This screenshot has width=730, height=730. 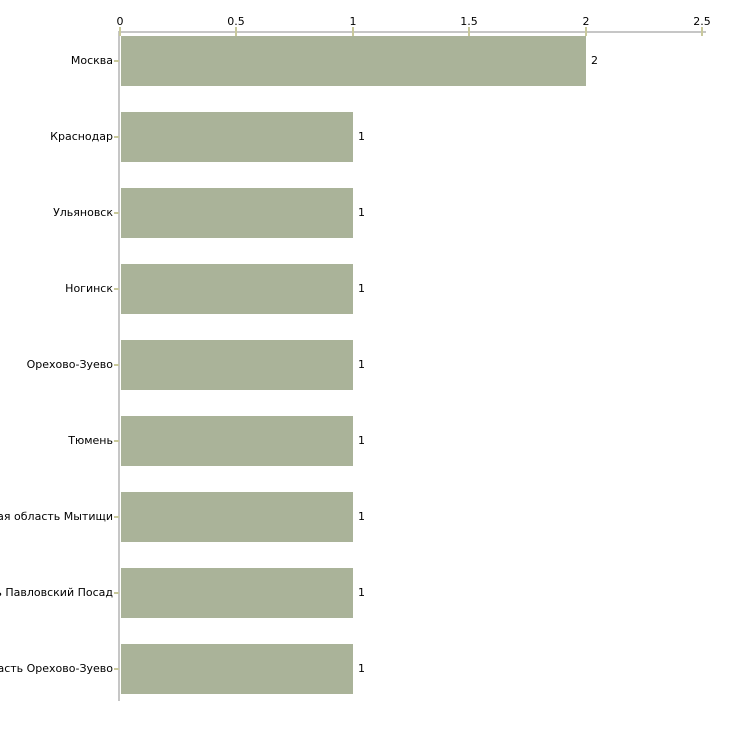 What do you see at coordinates (353, 21) in the screenshot?
I see `x-axis-tick-label: 1` at bounding box center [353, 21].